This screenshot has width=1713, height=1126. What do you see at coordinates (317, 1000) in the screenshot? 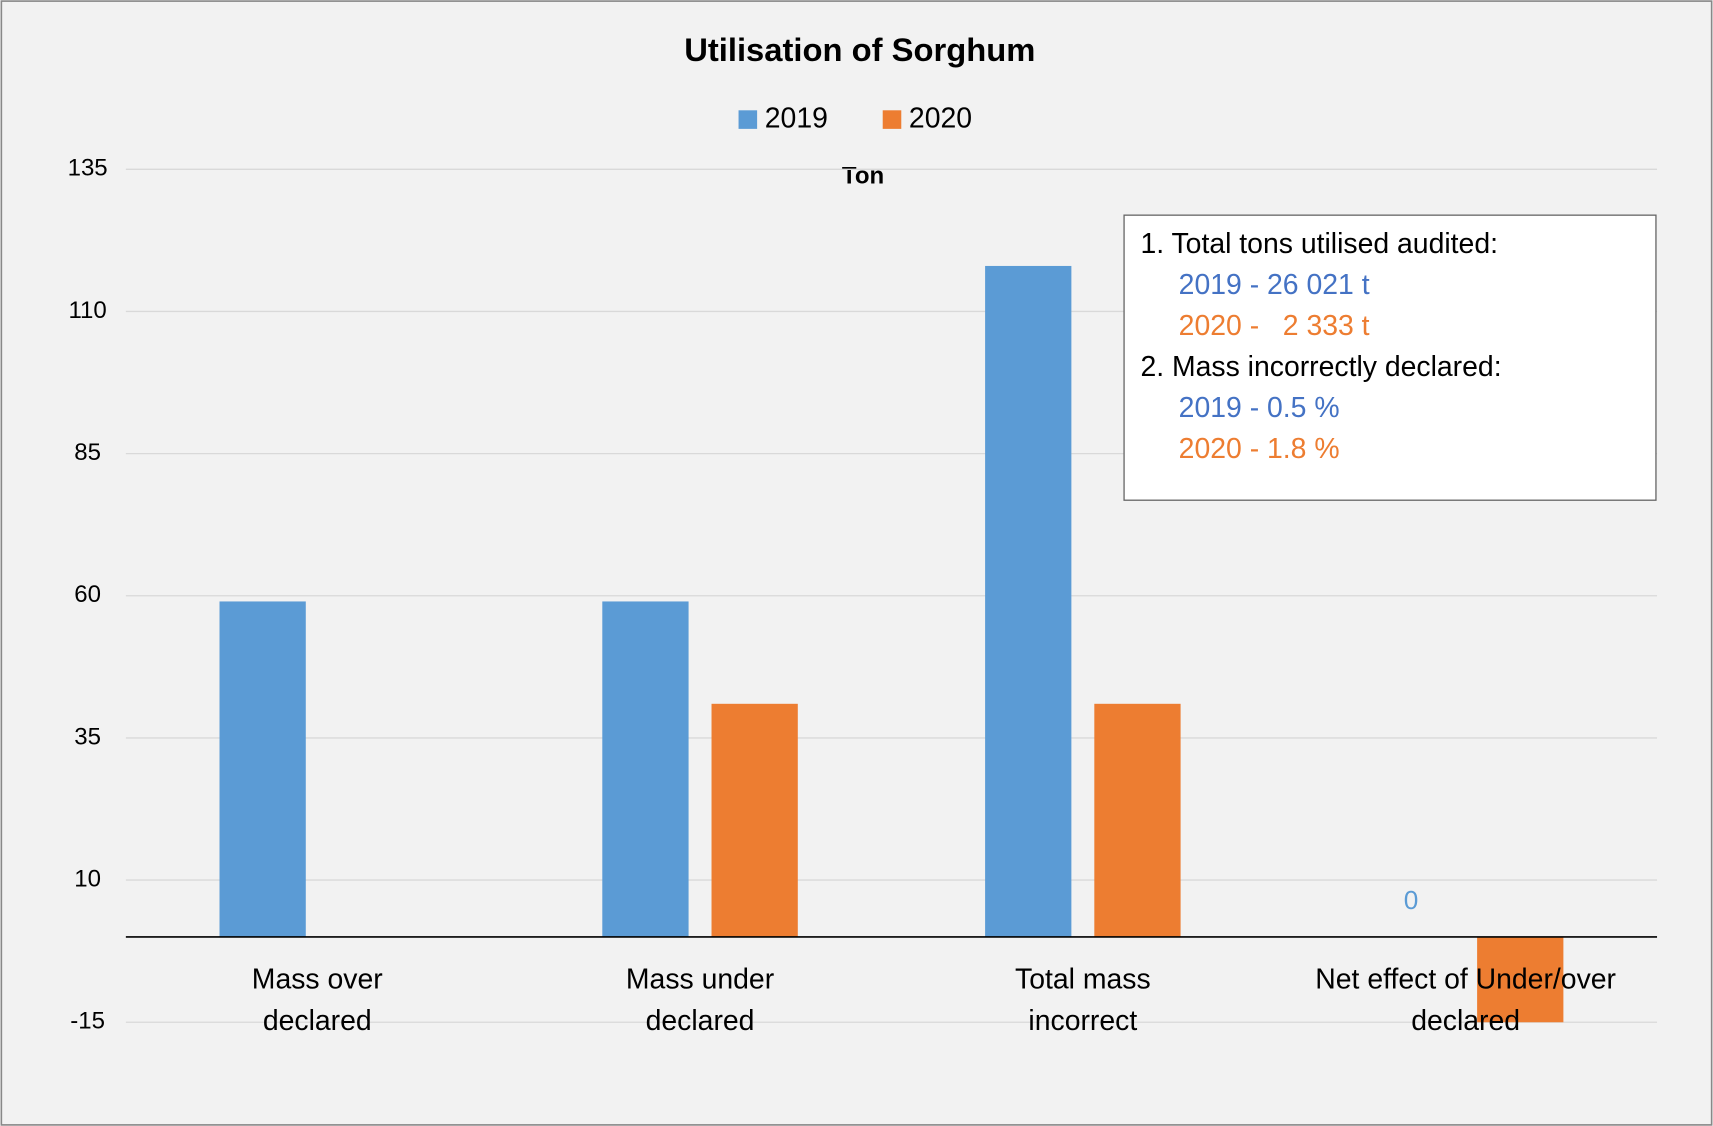
I see `x-tick-label: Mass over declared` at bounding box center [317, 1000].